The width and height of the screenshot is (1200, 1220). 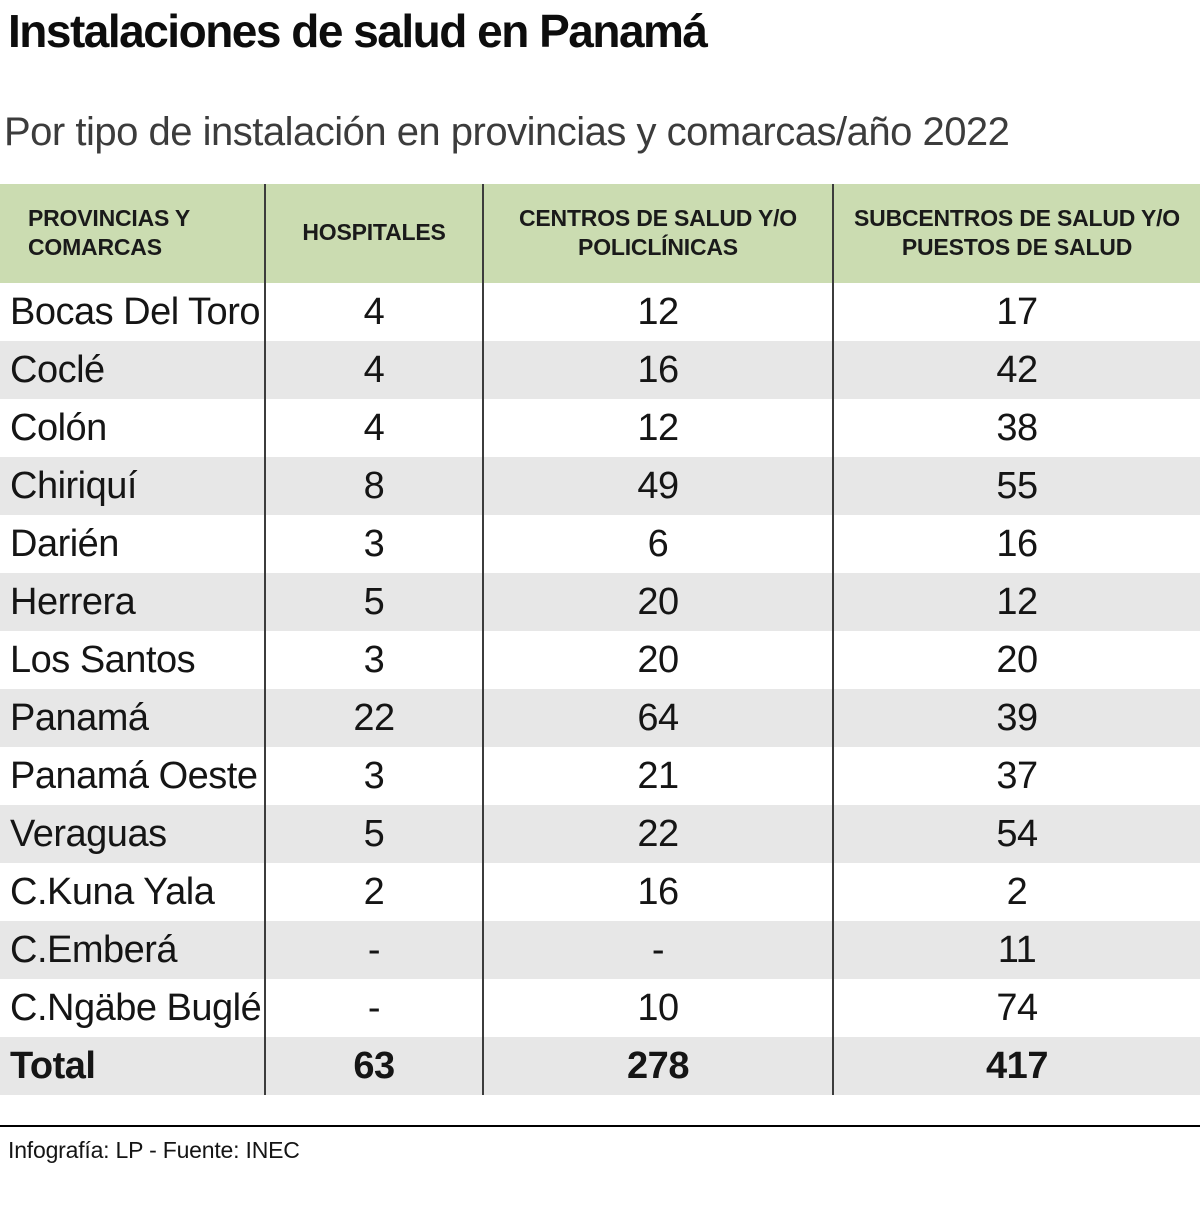 What do you see at coordinates (1016, 370) in the screenshot?
I see `cell-value: 42` at bounding box center [1016, 370].